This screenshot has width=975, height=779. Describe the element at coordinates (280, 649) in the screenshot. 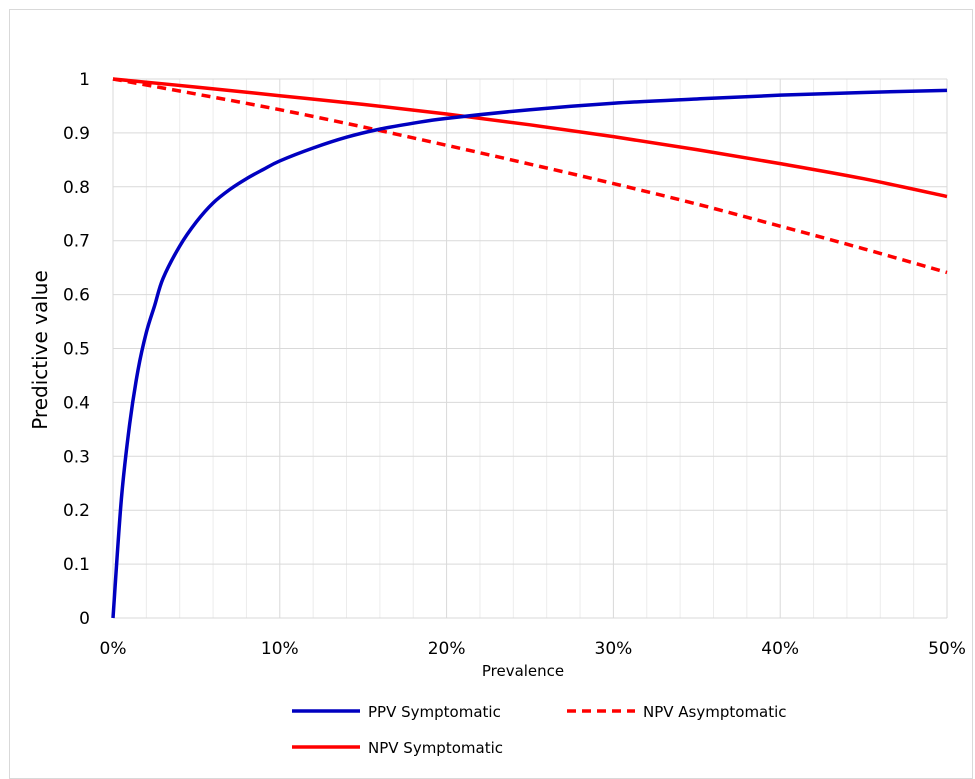

I see `x-tick-label: 10%` at that location.